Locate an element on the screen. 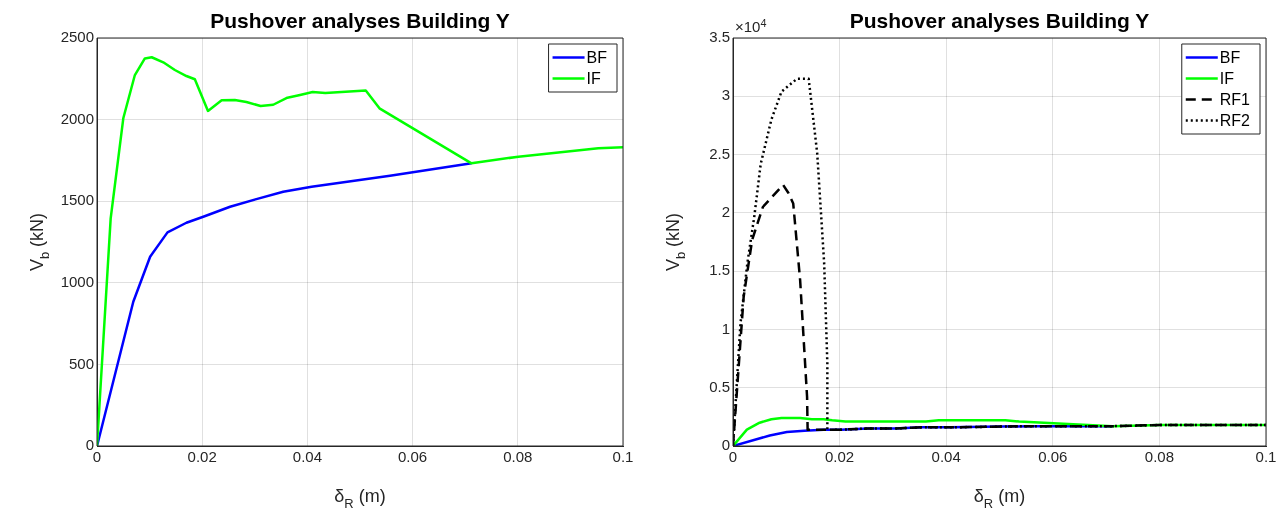  y-tick-label: 2 is located at coordinates (725, 211).